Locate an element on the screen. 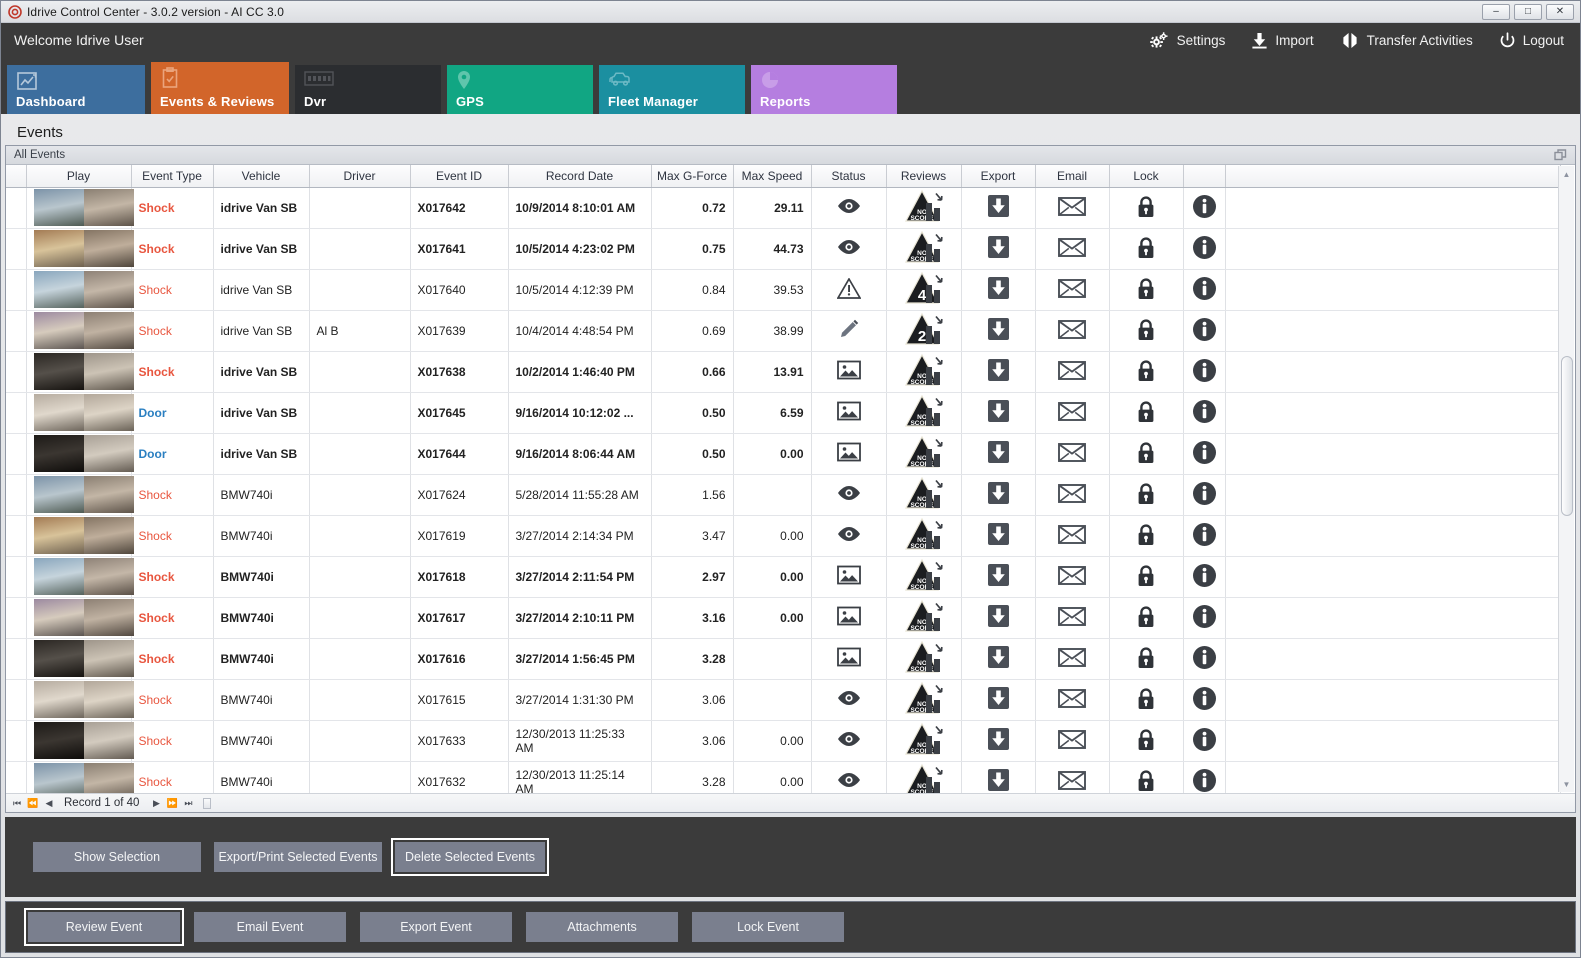 The image size is (1581, 958). col-email: Email is located at coordinates (1072, 176).